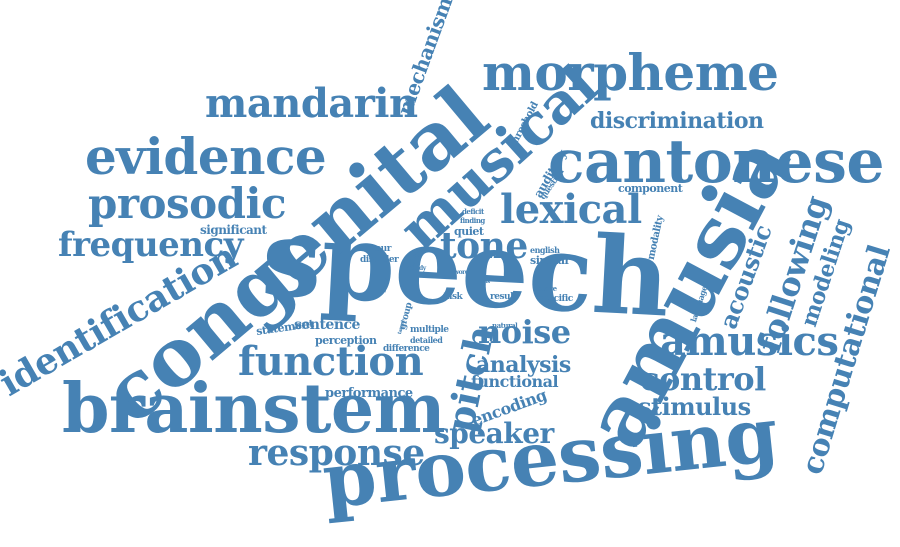 This screenshot has height=547, width=900. I want to click on word-multiple: multiple, so click(429, 330).